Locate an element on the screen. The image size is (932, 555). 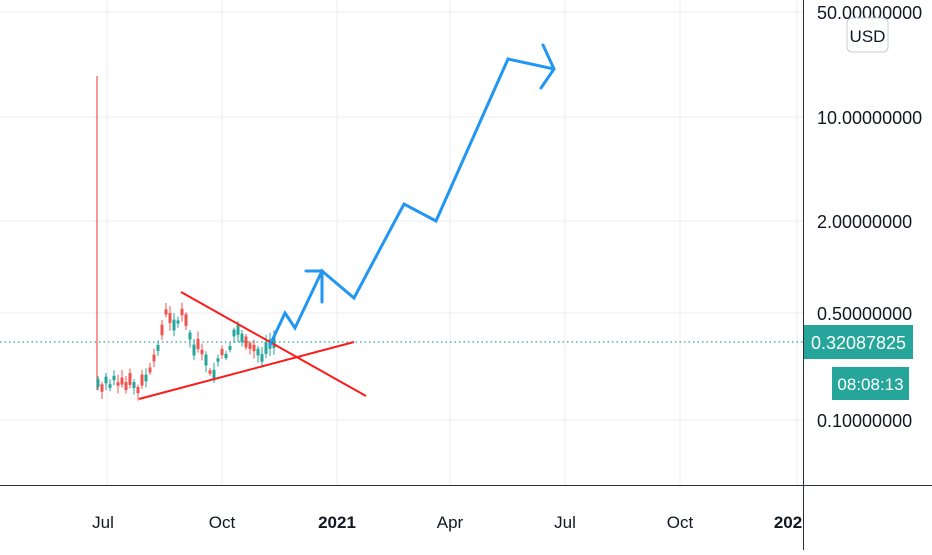
lower-trendline is located at coordinates (246, 370).